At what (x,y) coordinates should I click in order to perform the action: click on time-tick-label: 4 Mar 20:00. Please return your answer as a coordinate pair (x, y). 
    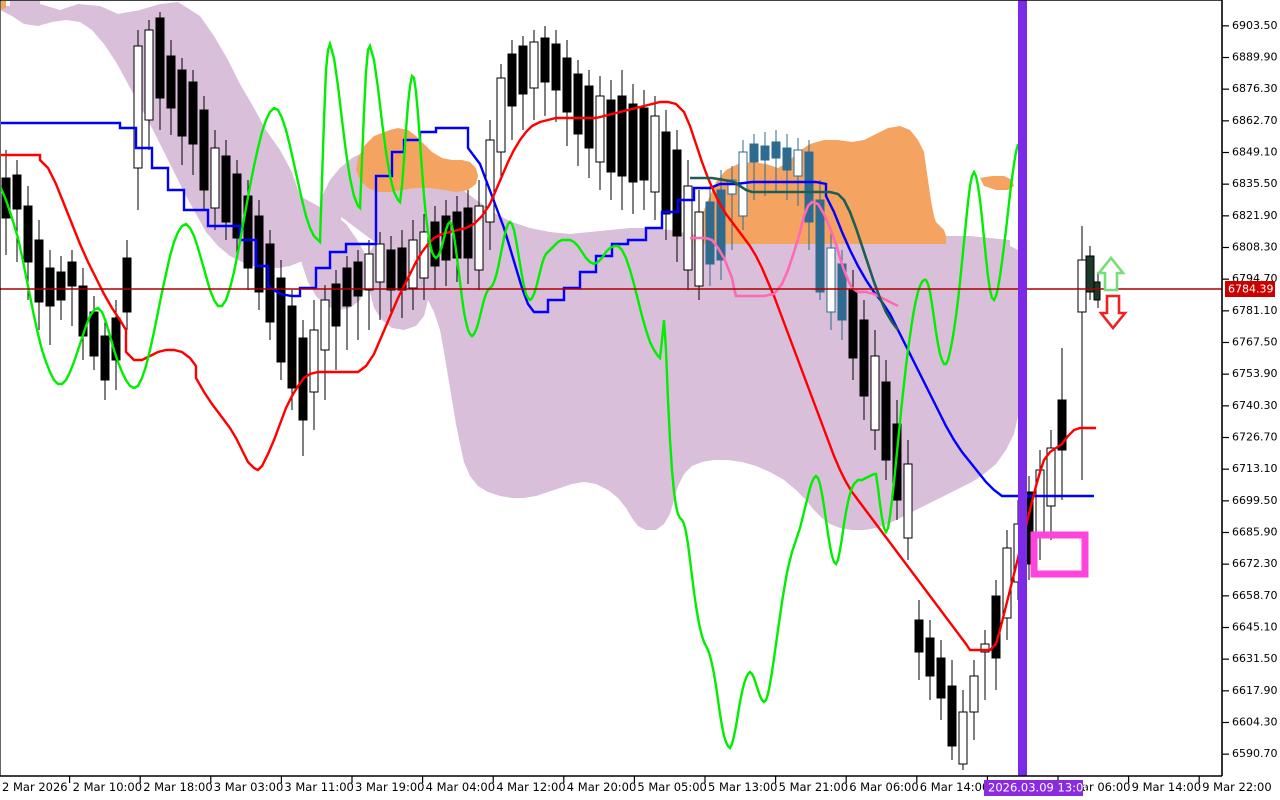
    Looking at the image, I should click on (601, 787).